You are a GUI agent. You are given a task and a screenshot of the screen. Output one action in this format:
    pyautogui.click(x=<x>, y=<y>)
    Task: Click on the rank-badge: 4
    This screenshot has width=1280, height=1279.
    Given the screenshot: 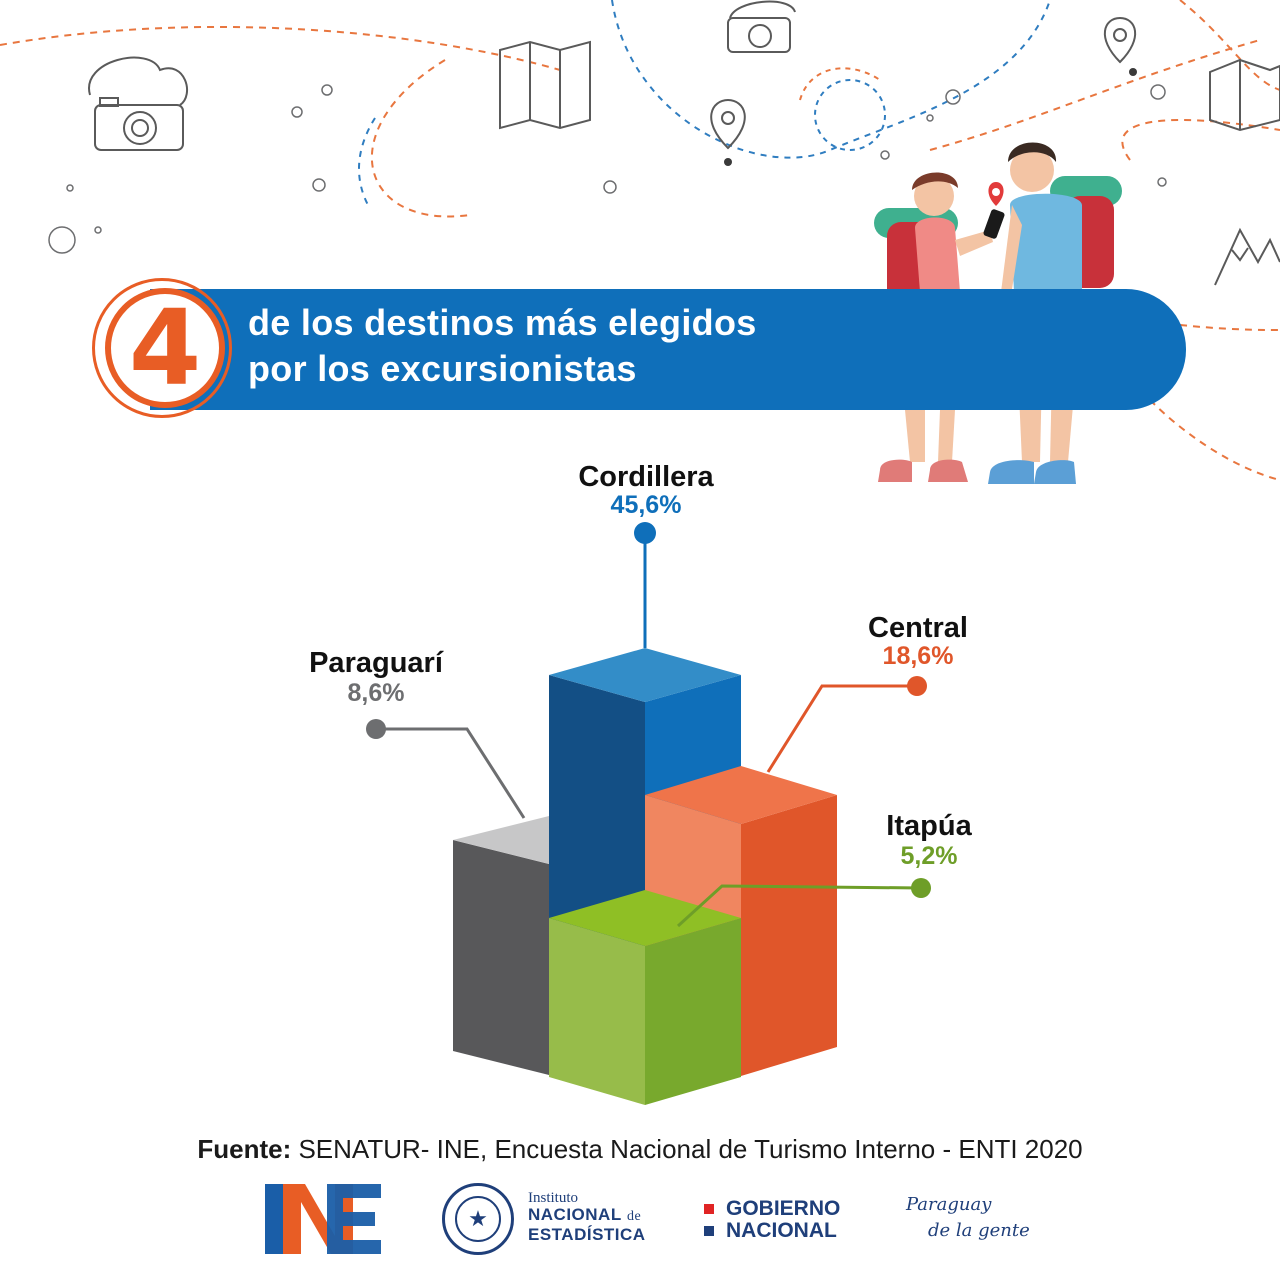 What is the action you would take?
    pyautogui.click(x=165, y=348)
    